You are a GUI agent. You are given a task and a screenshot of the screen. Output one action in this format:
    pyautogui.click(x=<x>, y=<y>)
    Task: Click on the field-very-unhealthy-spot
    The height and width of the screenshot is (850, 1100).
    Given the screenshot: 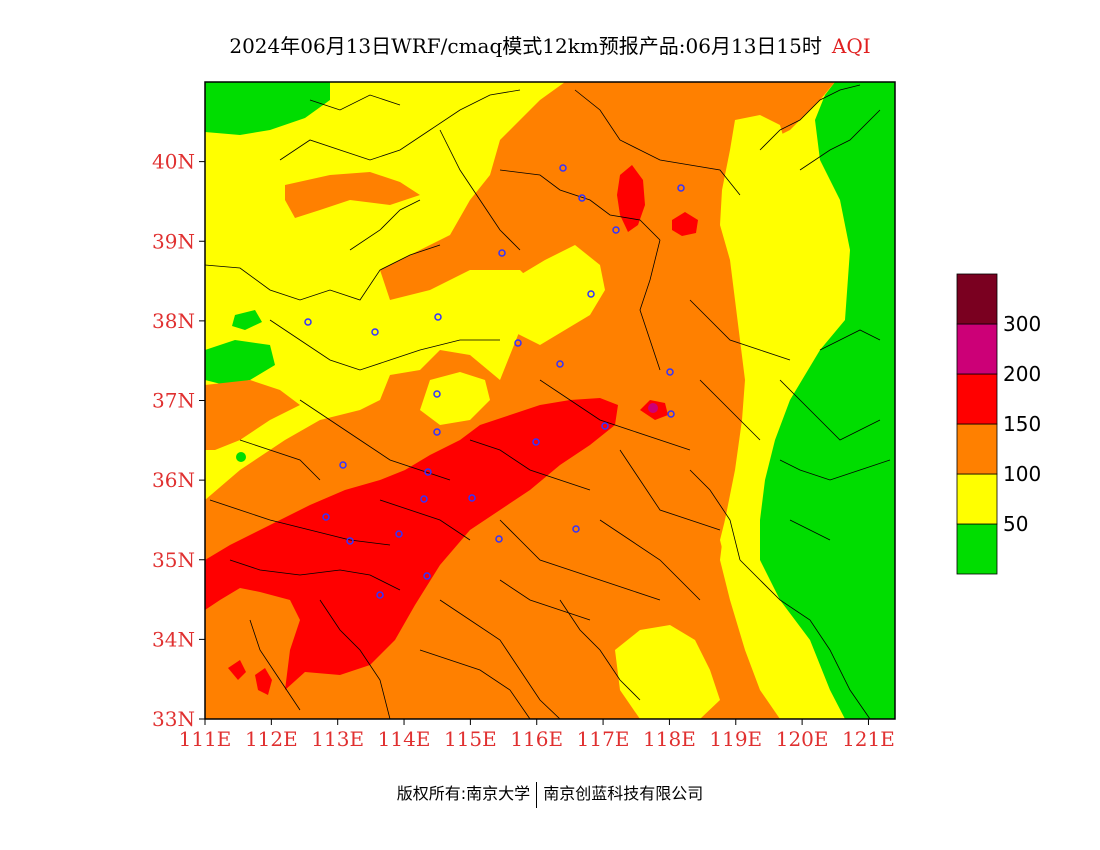 What is the action you would take?
    pyautogui.click(x=653, y=408)
    